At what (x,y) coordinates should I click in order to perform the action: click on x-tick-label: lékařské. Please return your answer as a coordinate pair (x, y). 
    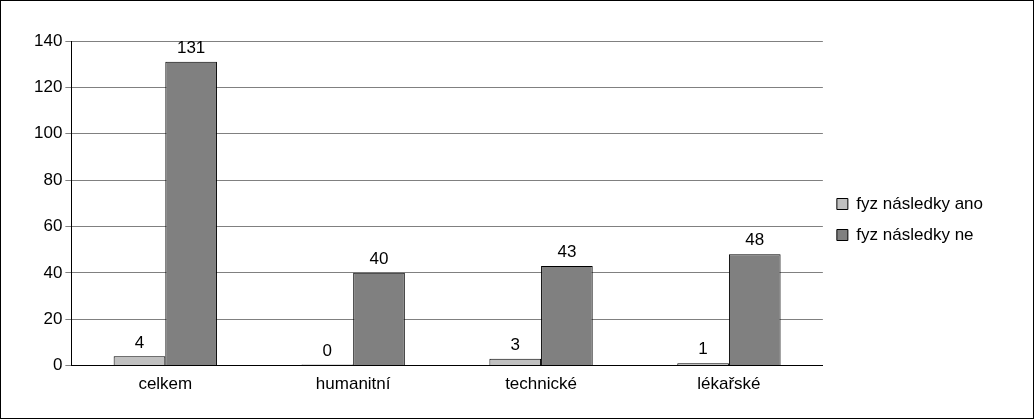
    Looking at the image, I should click on (729, 384).